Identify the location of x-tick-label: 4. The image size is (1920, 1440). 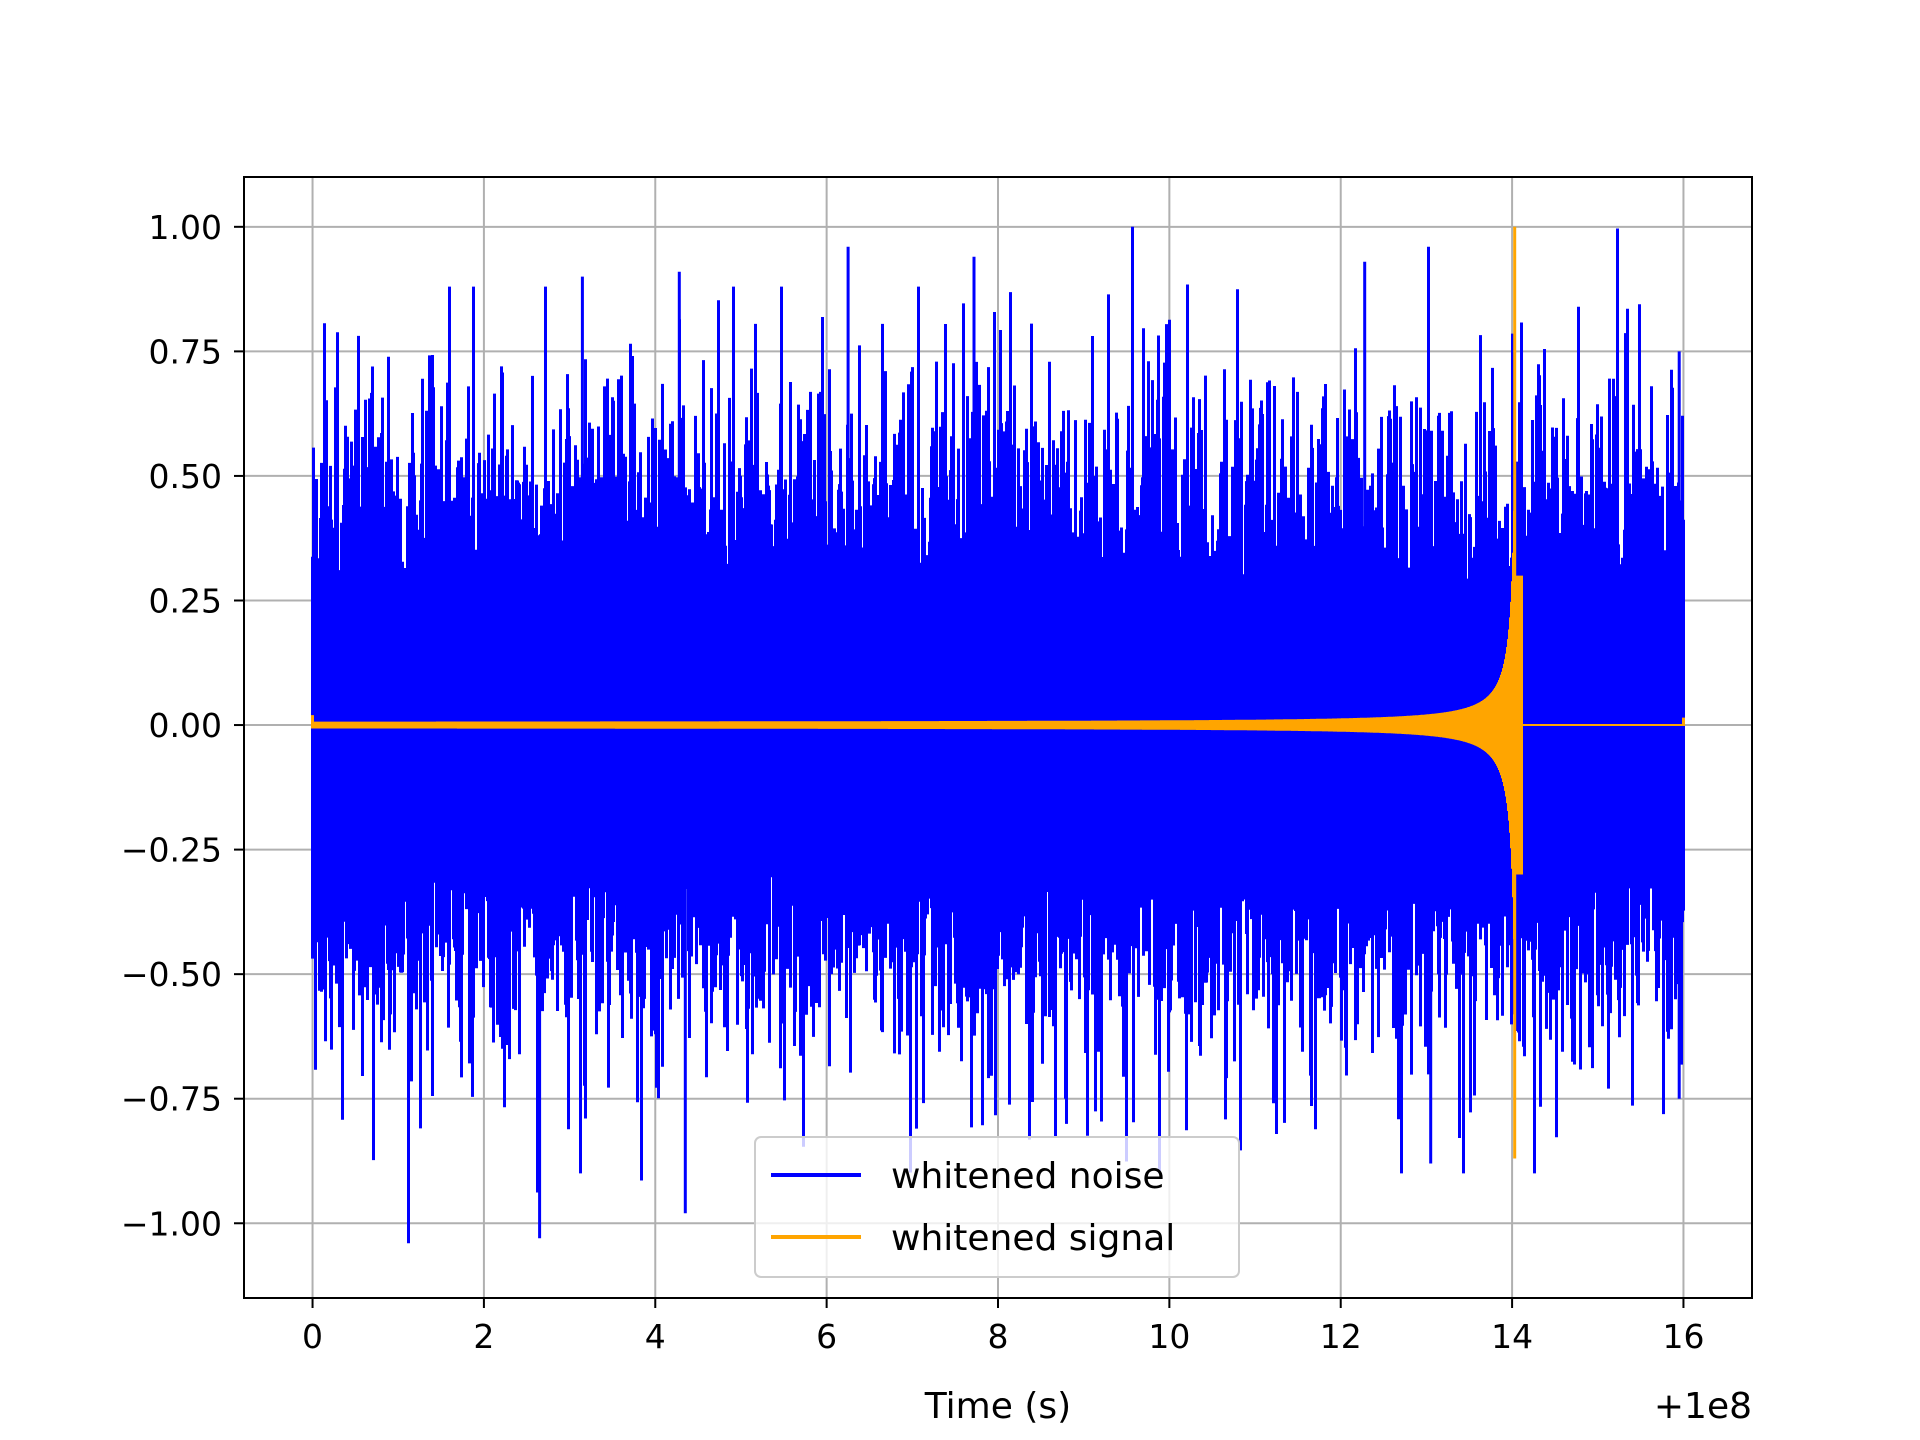
(655, 1336).